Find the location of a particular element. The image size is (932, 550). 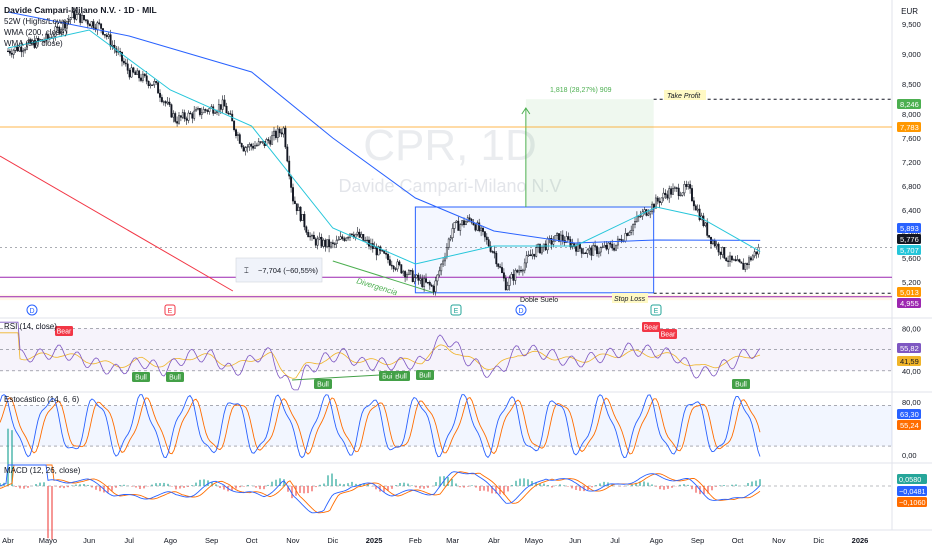

indicator-wma200-label: WMA (200, close) is located at coordinates (36, 32).